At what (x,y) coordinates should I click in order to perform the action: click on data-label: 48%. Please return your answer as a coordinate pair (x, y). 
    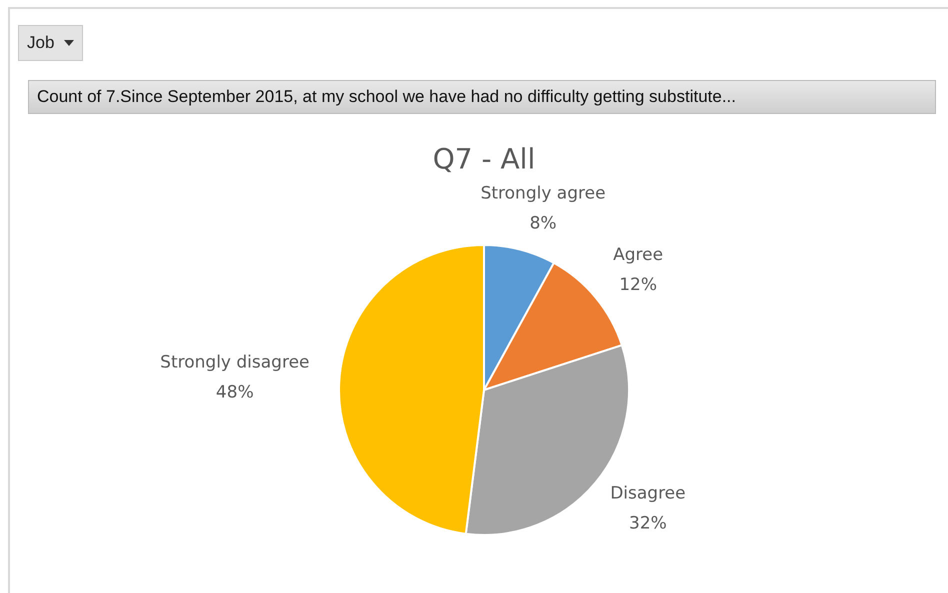
    Looking at the image, I should click on (235, 392).